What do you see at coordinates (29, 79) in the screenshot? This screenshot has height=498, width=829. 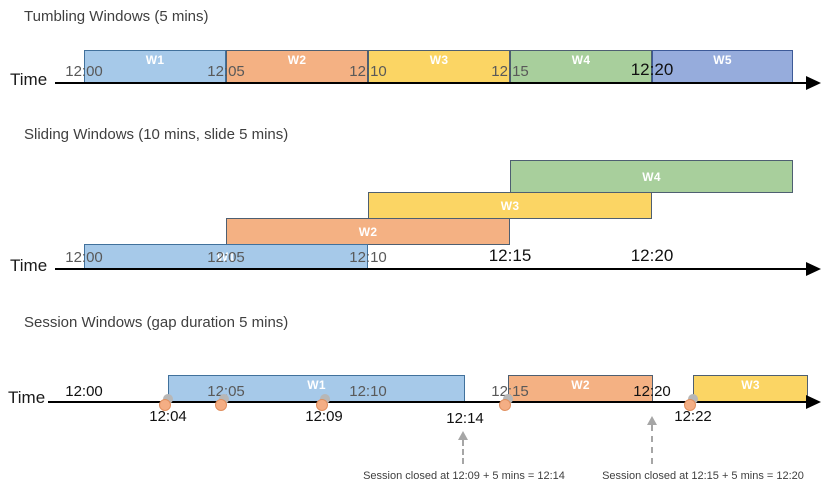 I see `tumbling-time-axis-label: Time` at bounding box center [29, 79].